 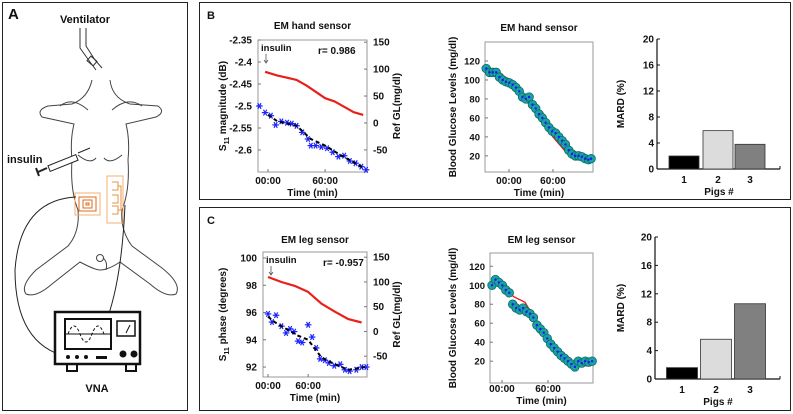 I want to click on insulin-label: insulin, so click(x=25, y=160).